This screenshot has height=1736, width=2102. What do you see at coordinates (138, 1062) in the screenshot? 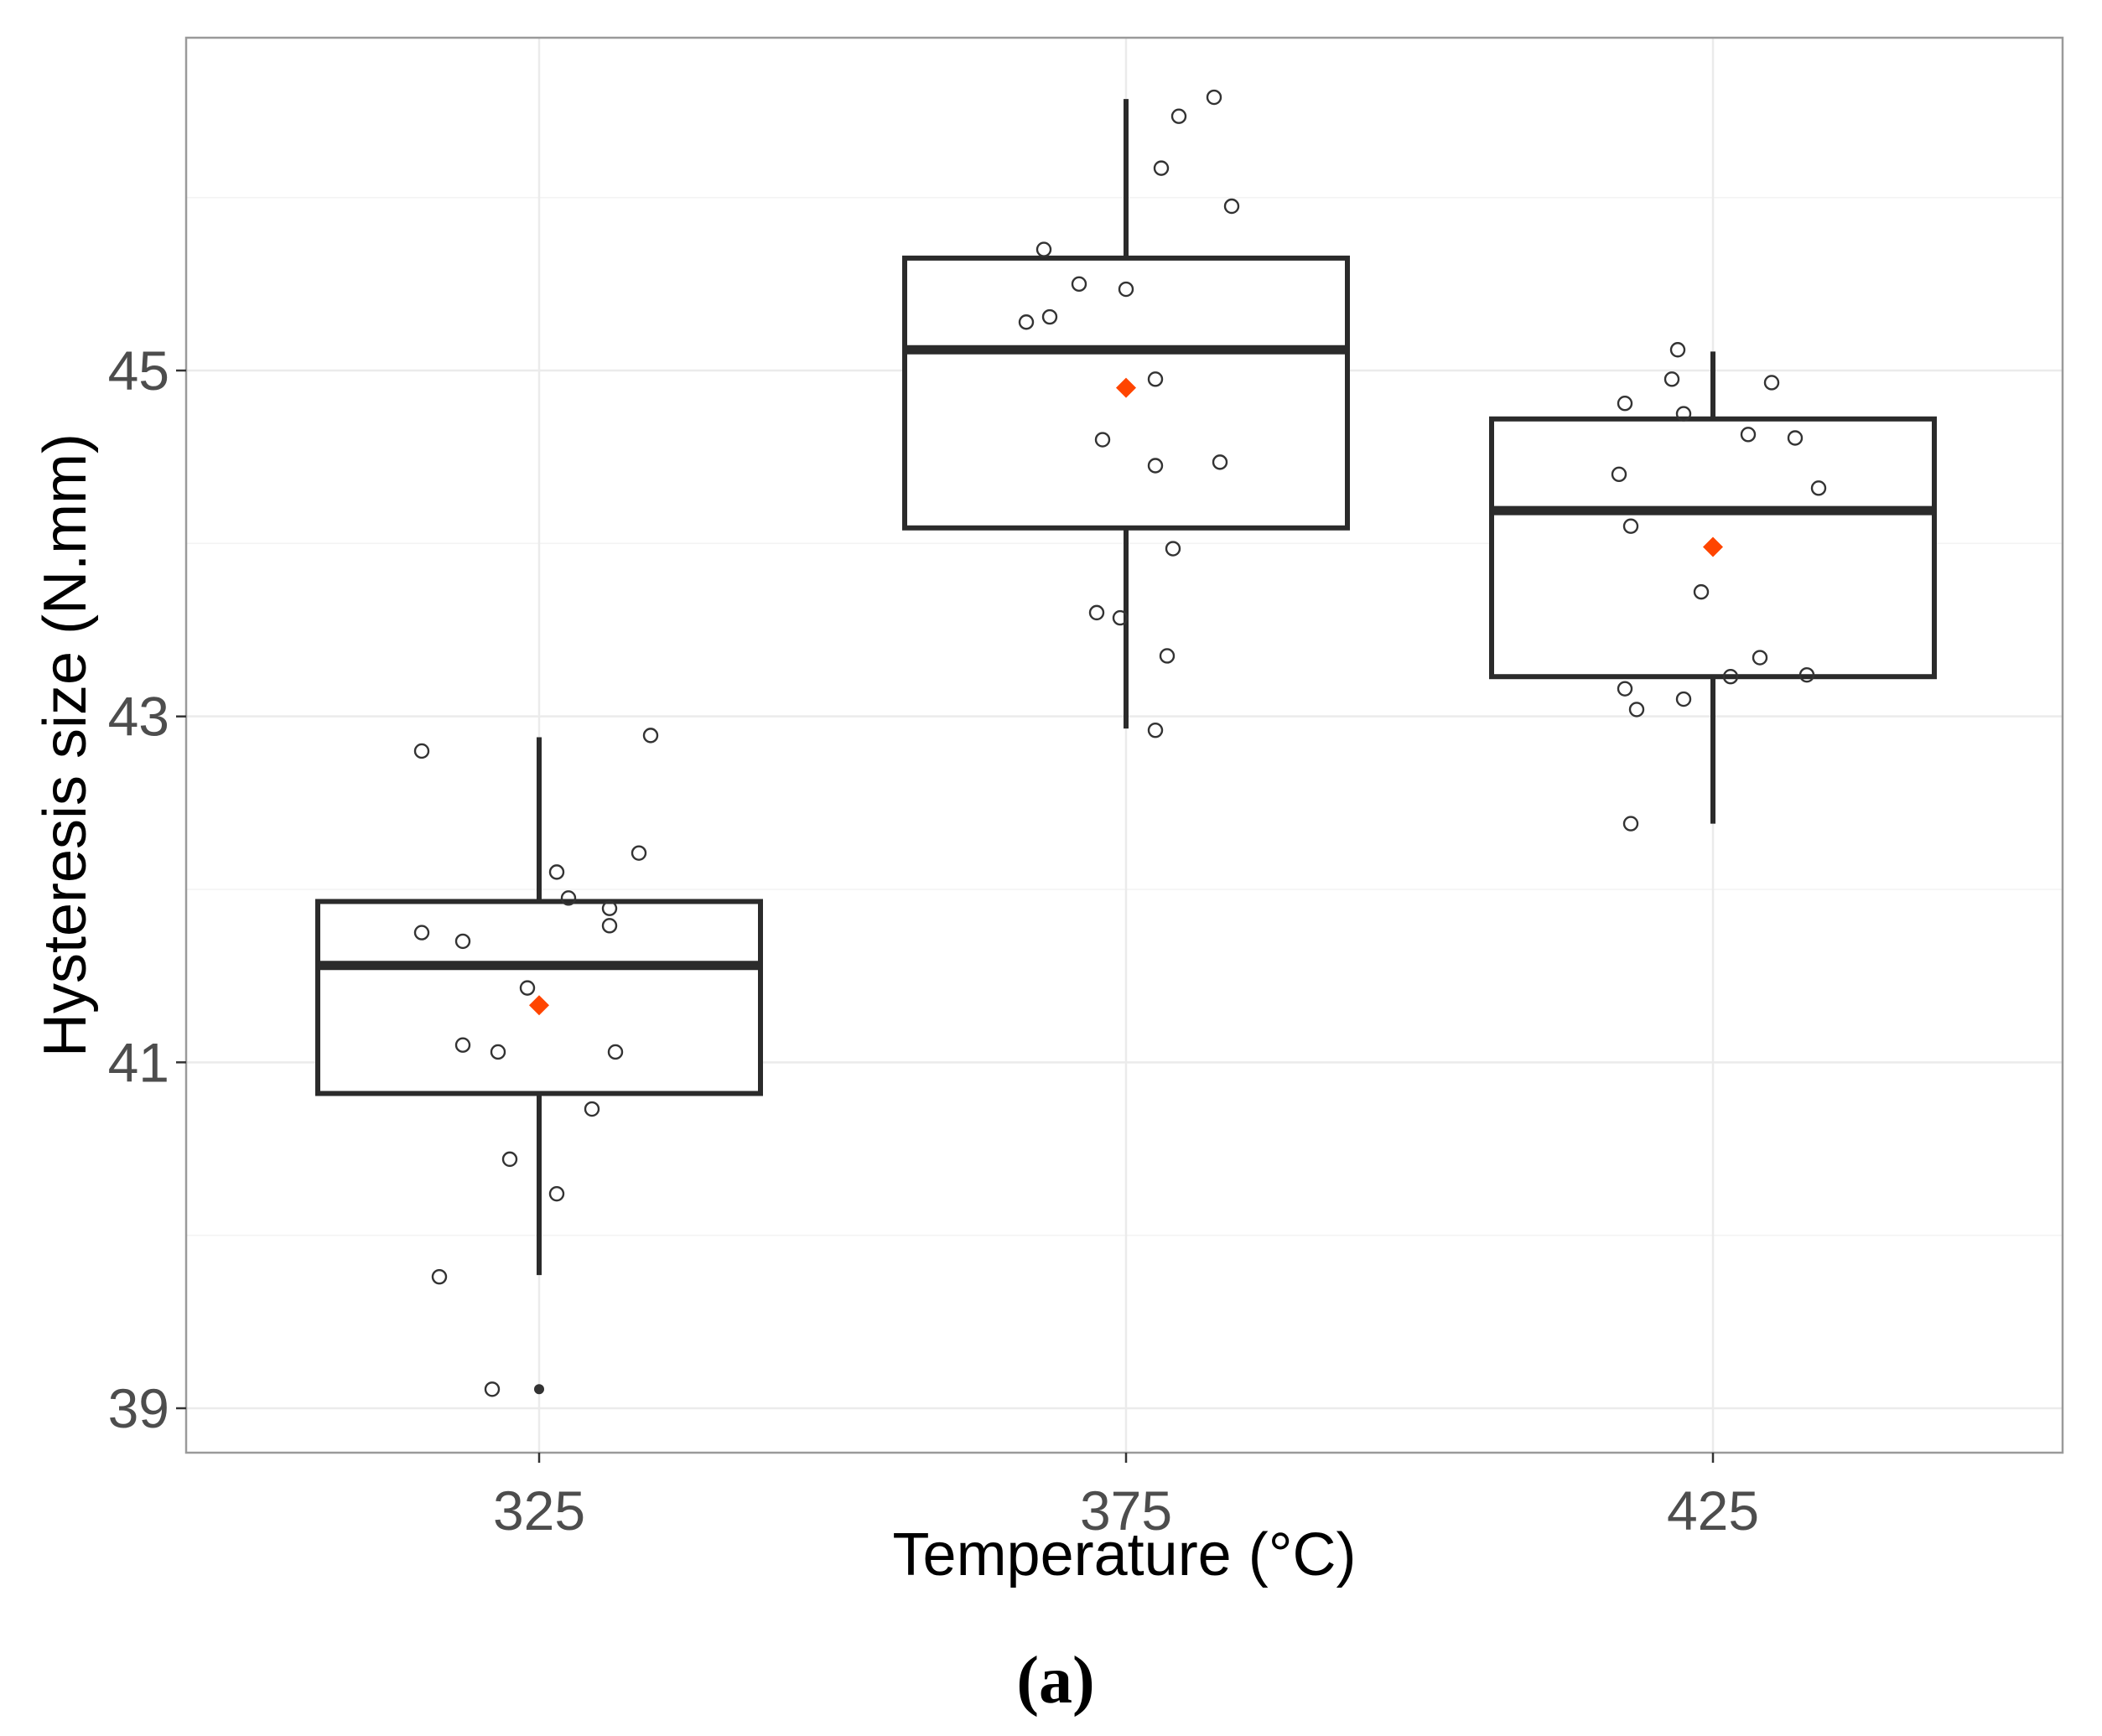
I see `y-tick-label-41: 41` at bounding box center [138, 1062].